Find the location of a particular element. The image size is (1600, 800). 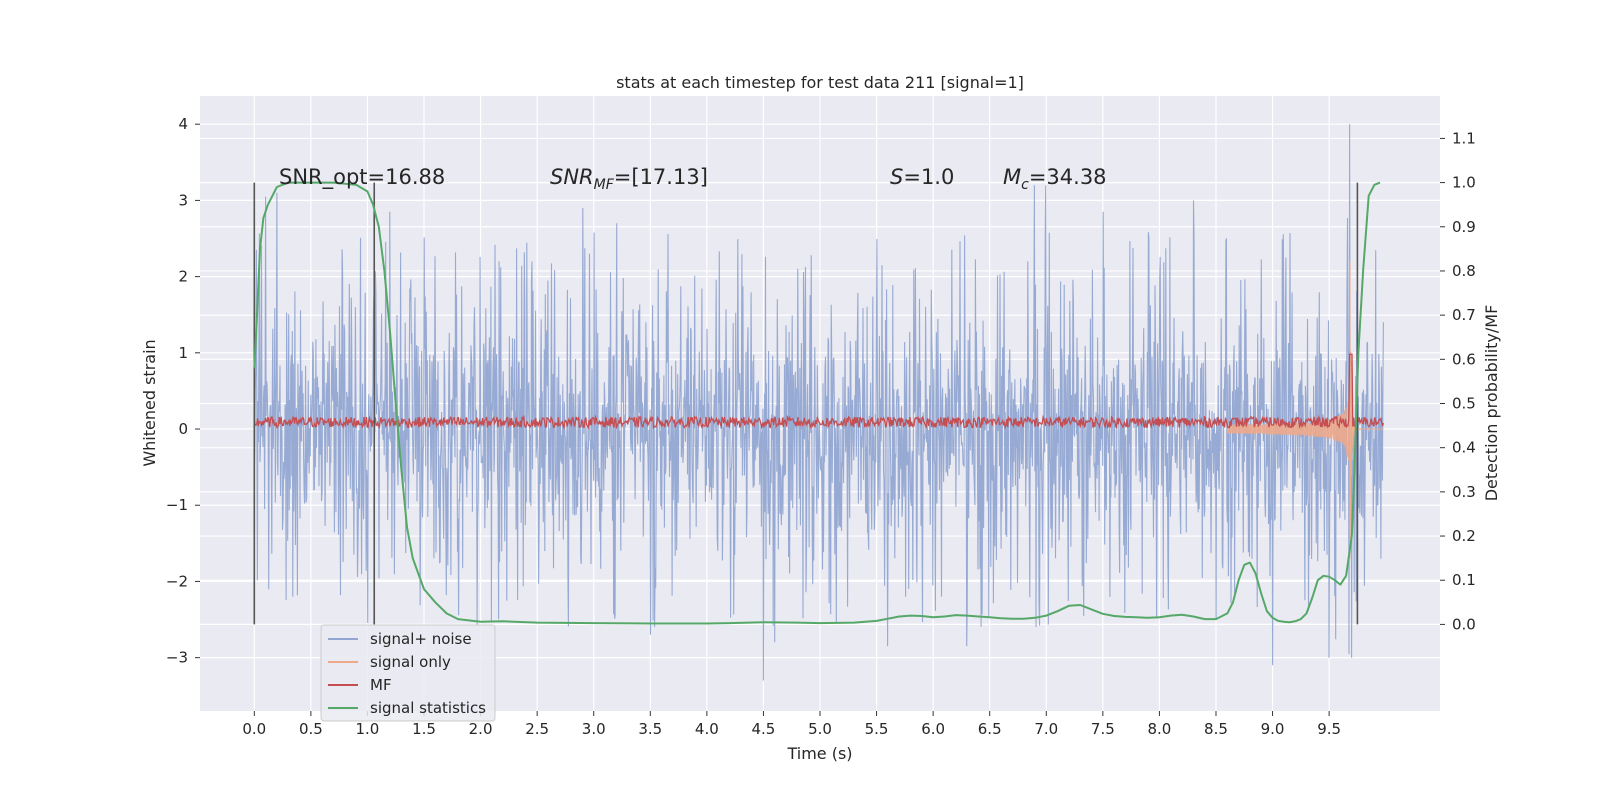

x-tick-label: 4.0 is located at coordinates (707, 729).